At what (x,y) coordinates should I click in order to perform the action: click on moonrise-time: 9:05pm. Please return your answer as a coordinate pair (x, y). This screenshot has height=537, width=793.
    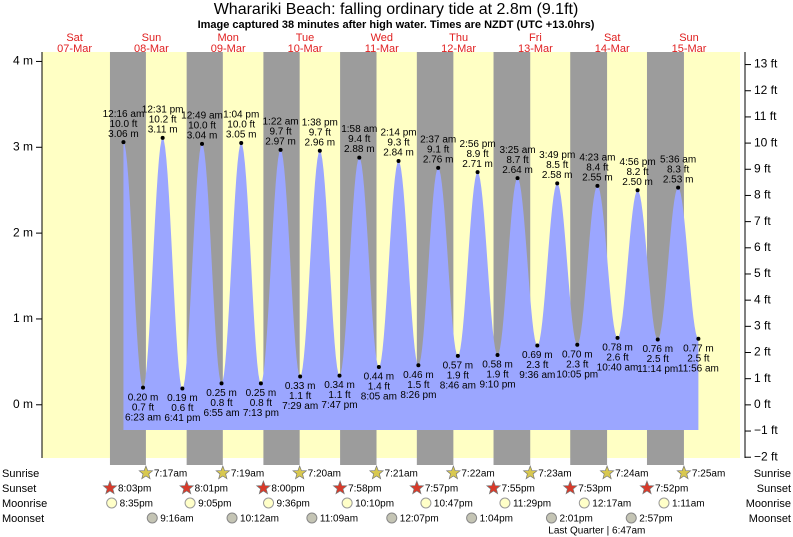
    Looking at the image, I should click on (214, 504).